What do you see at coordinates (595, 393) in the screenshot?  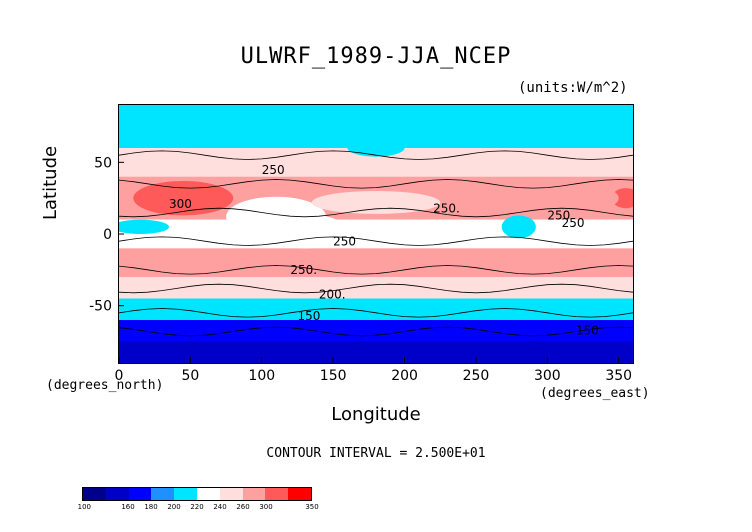 I see `x-unit-label: (degrees_east)` at bounding box center [595, 393].